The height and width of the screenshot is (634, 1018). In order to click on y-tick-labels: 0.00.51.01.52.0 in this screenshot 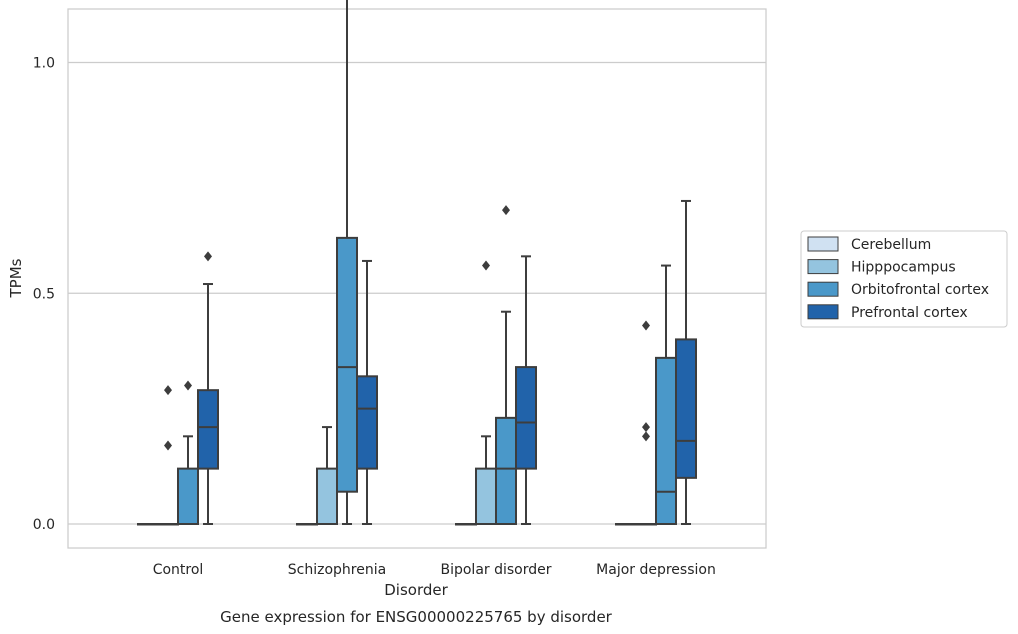, I will do `click(44, 295)`.